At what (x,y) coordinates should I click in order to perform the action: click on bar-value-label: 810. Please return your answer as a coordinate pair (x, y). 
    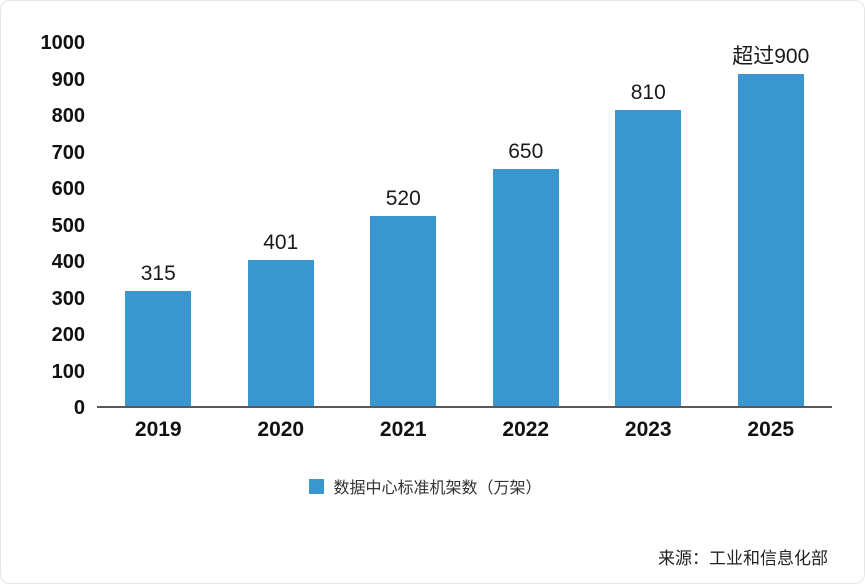
    Looking at the image, I should click on (648, 93).